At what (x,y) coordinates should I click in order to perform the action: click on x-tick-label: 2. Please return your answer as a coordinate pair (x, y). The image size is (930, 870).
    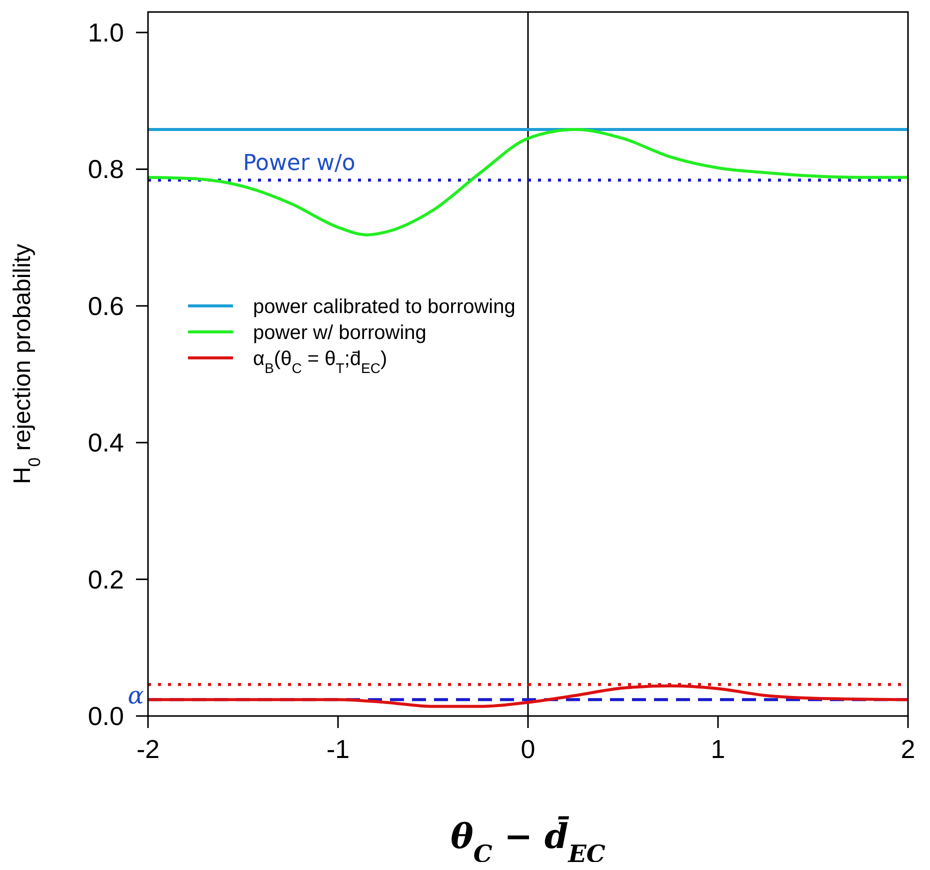
    Looking at the image, I should click on (908, 749).